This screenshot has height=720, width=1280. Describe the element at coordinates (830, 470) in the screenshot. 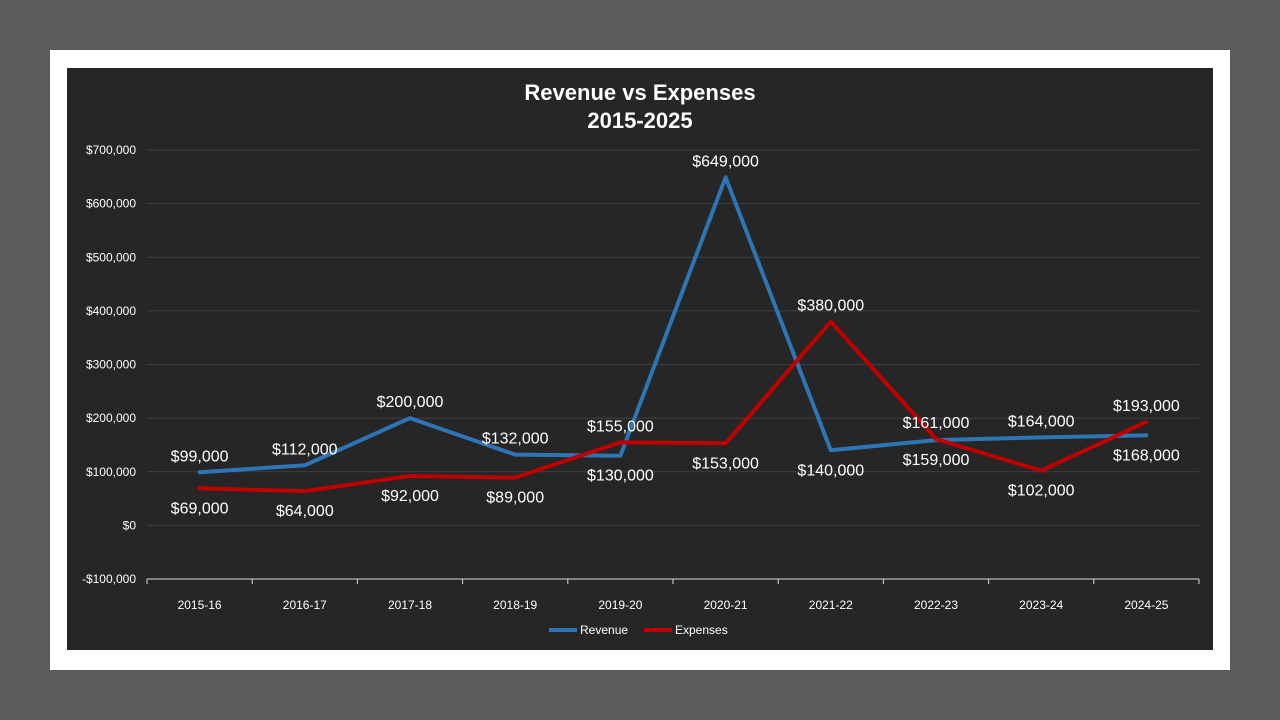

I see `data-label: $140,000` at that location.